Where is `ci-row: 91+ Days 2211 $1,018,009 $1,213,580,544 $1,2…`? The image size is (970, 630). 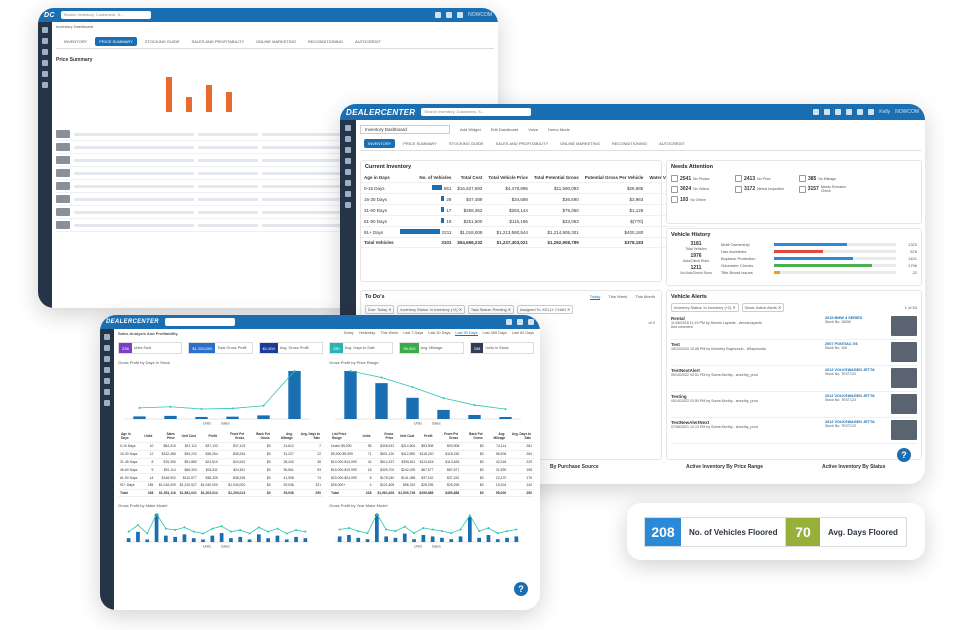
ci-row: 91+ Days 2211 $1,018,009 $1,213,580,544 $1,2… is located at coordinates (528, 232).